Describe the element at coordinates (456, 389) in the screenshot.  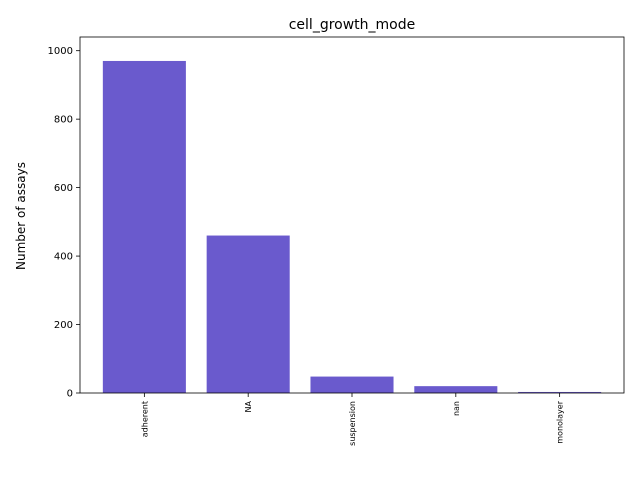
I see `bar-nan` at that location.